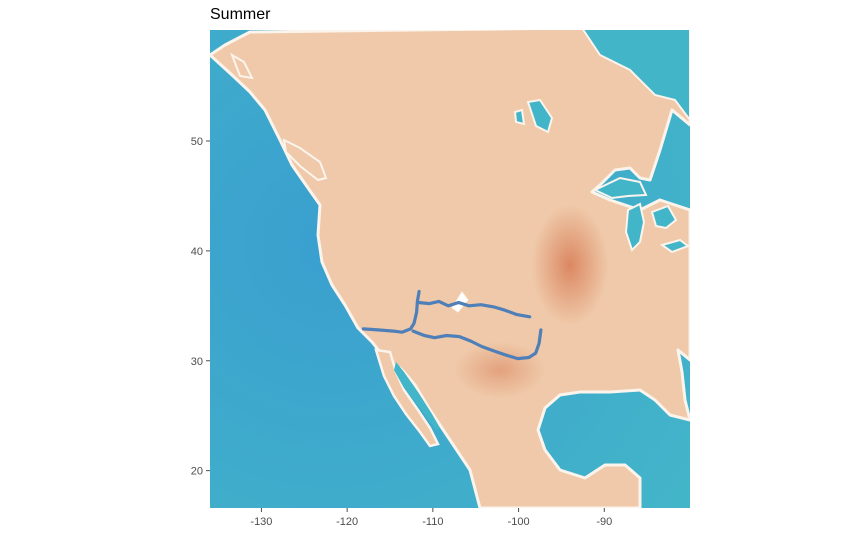  Describe the element at coordinates (452, 325) in the screenshot. I see `tracks-layer` at that location.